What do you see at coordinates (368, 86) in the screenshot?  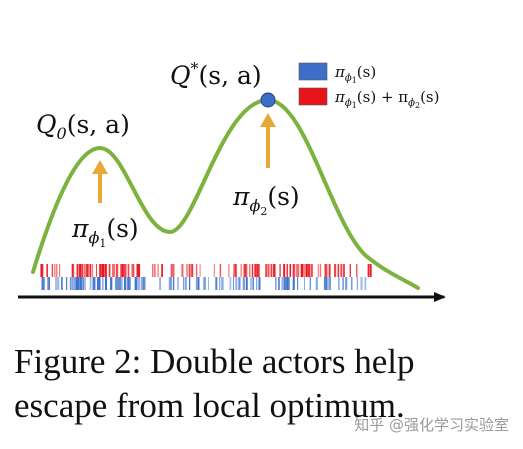 I see `legend: πϕ1(s) πϕ1(s) + πϕ2(s)` at bounding box center [368, 86].